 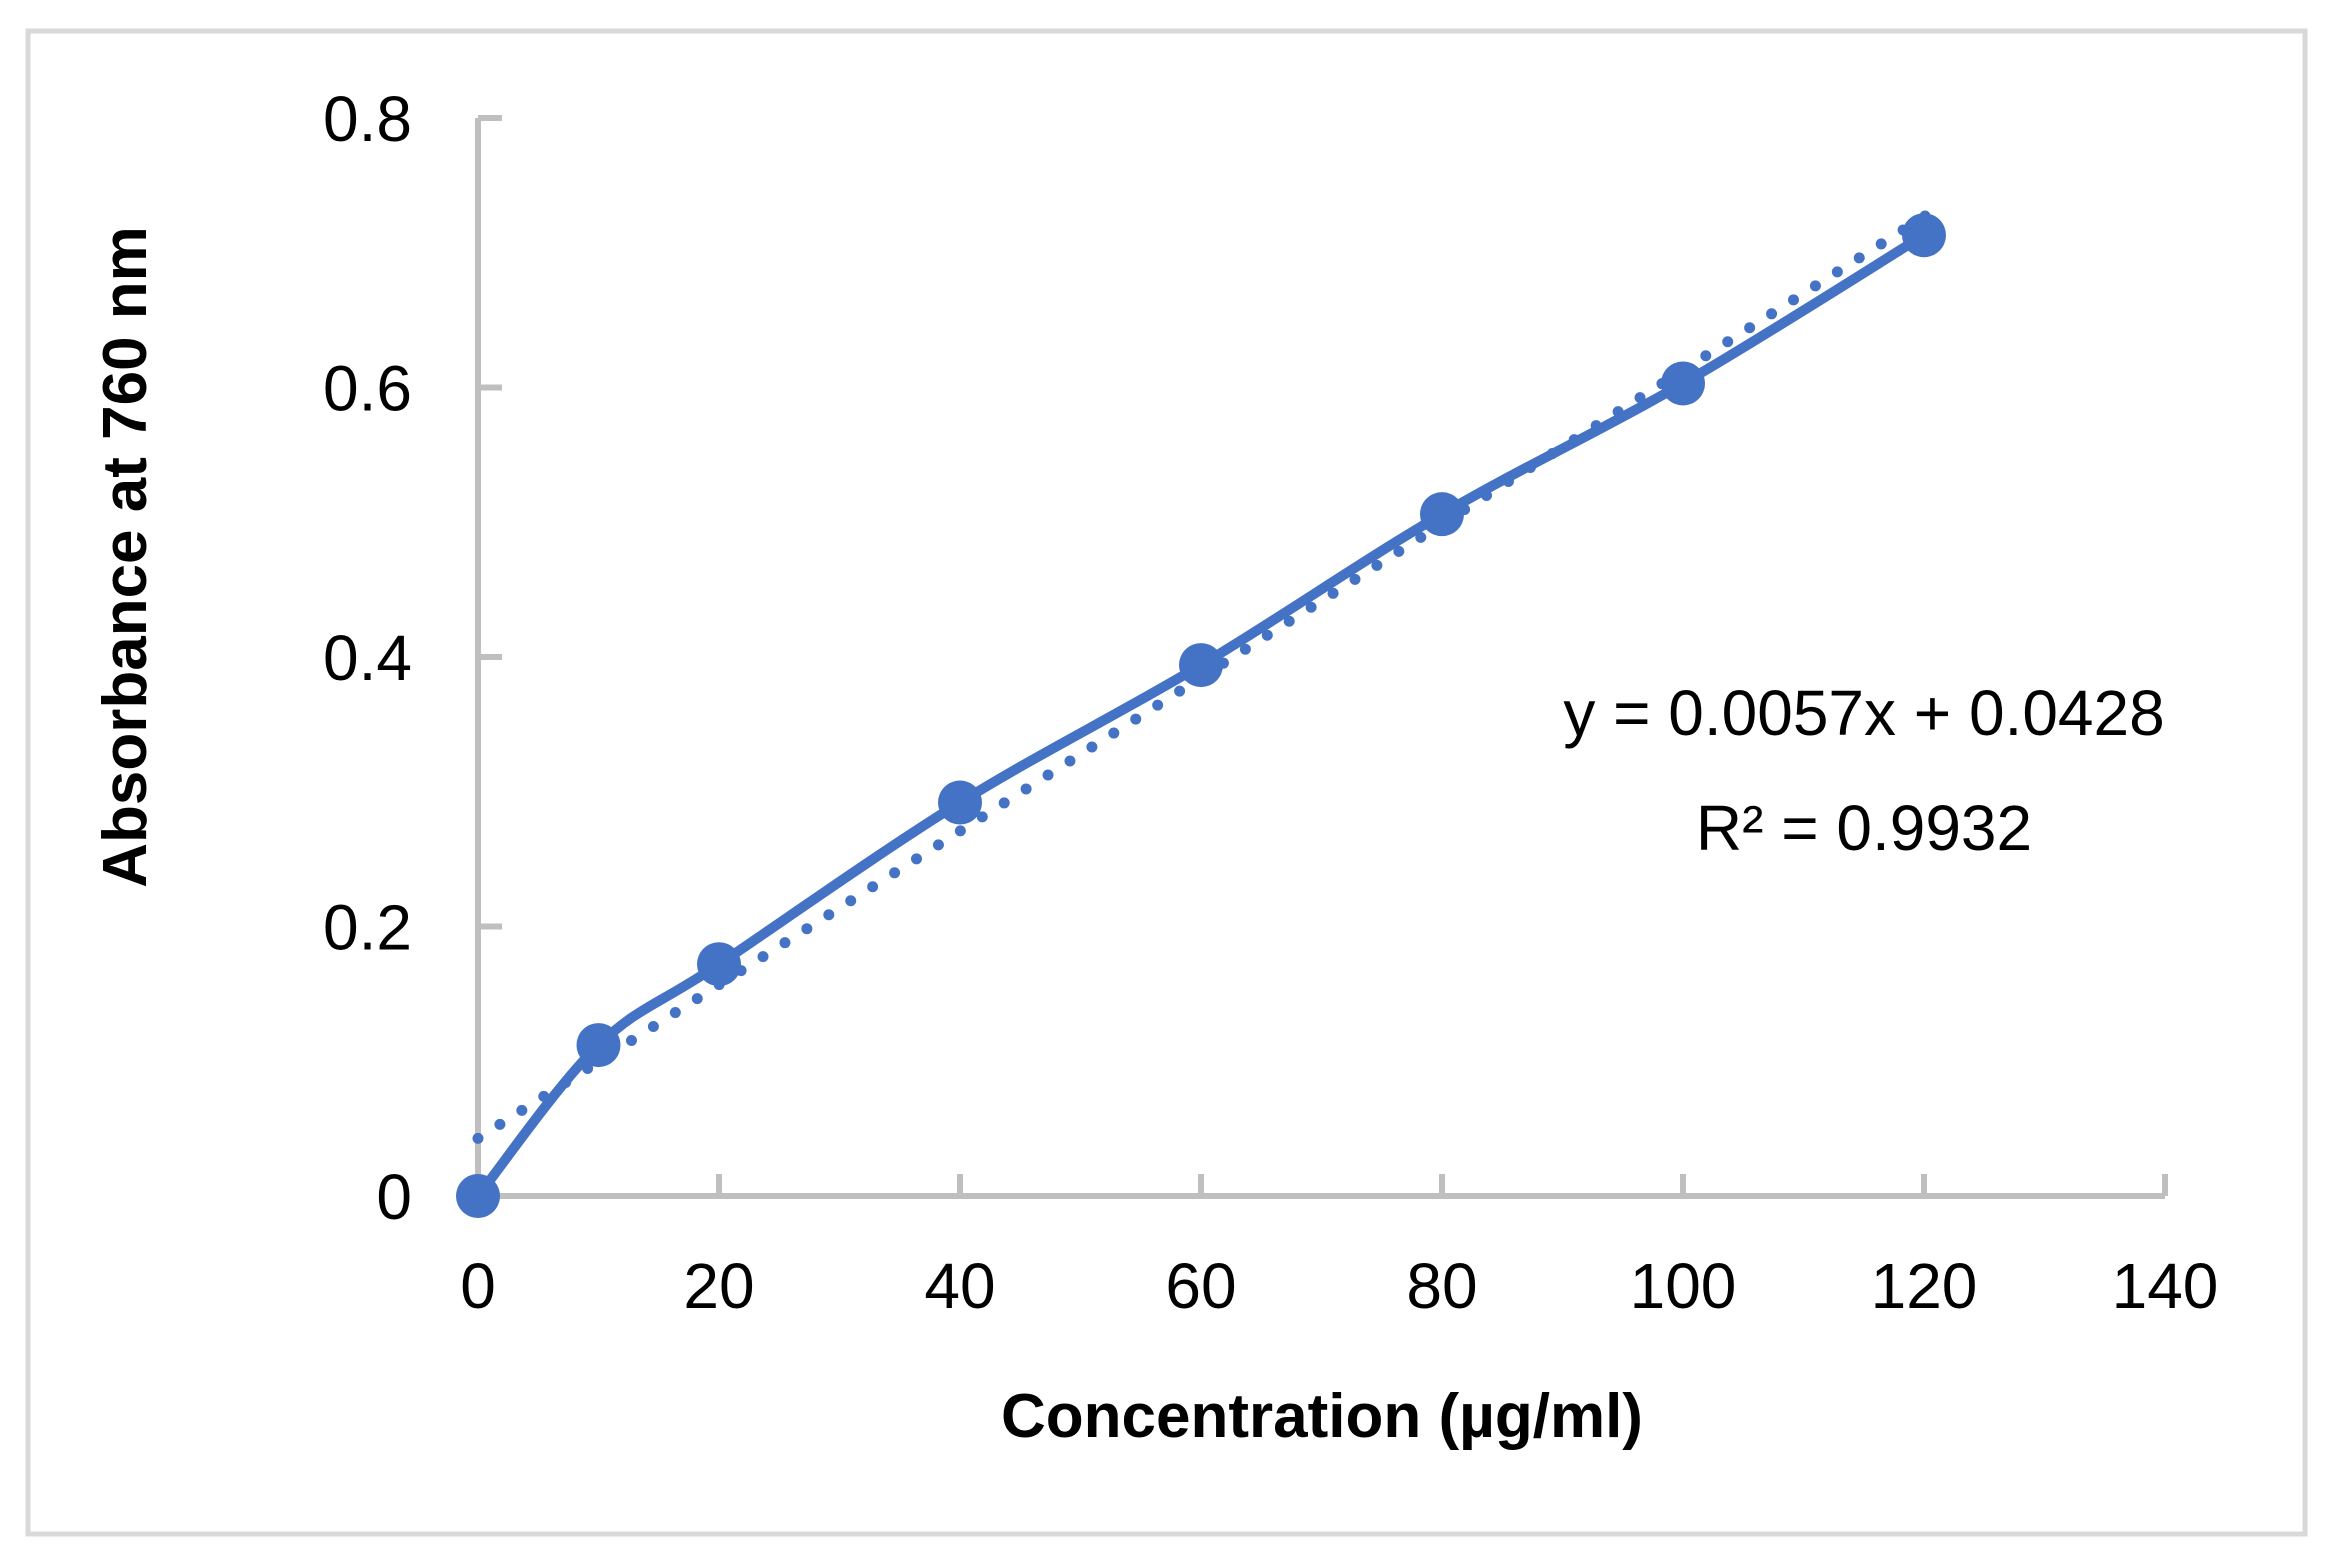 I want to click on x-tick-label: 60, so click(x=1200, y=1286).